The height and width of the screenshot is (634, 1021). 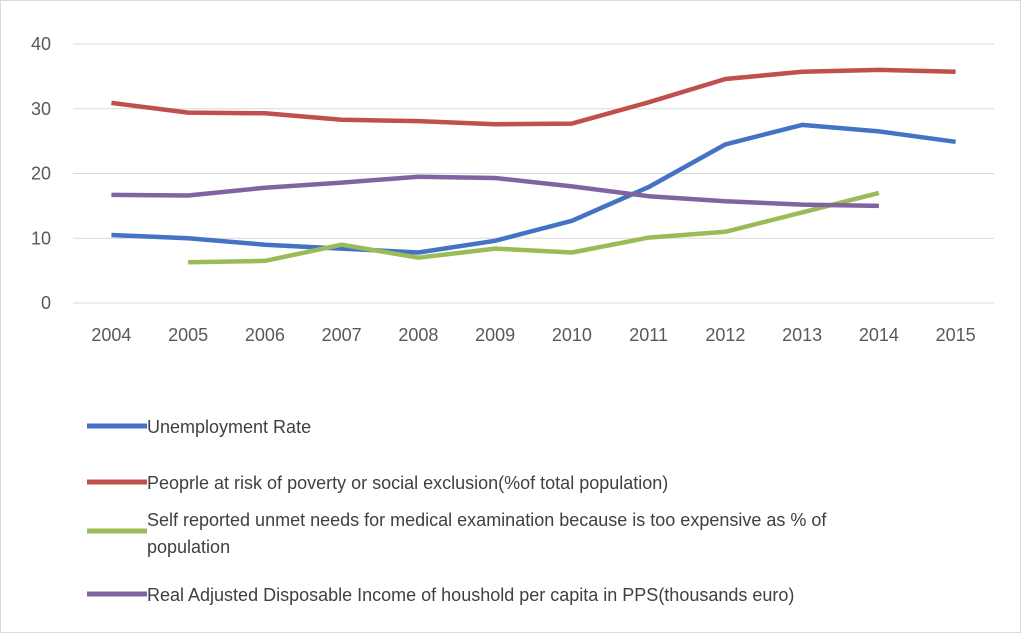 What do you see at coordinates (265, 335) in the screenshot?
I see `x-tick-label: 2006` at bounding box center [265, 335].